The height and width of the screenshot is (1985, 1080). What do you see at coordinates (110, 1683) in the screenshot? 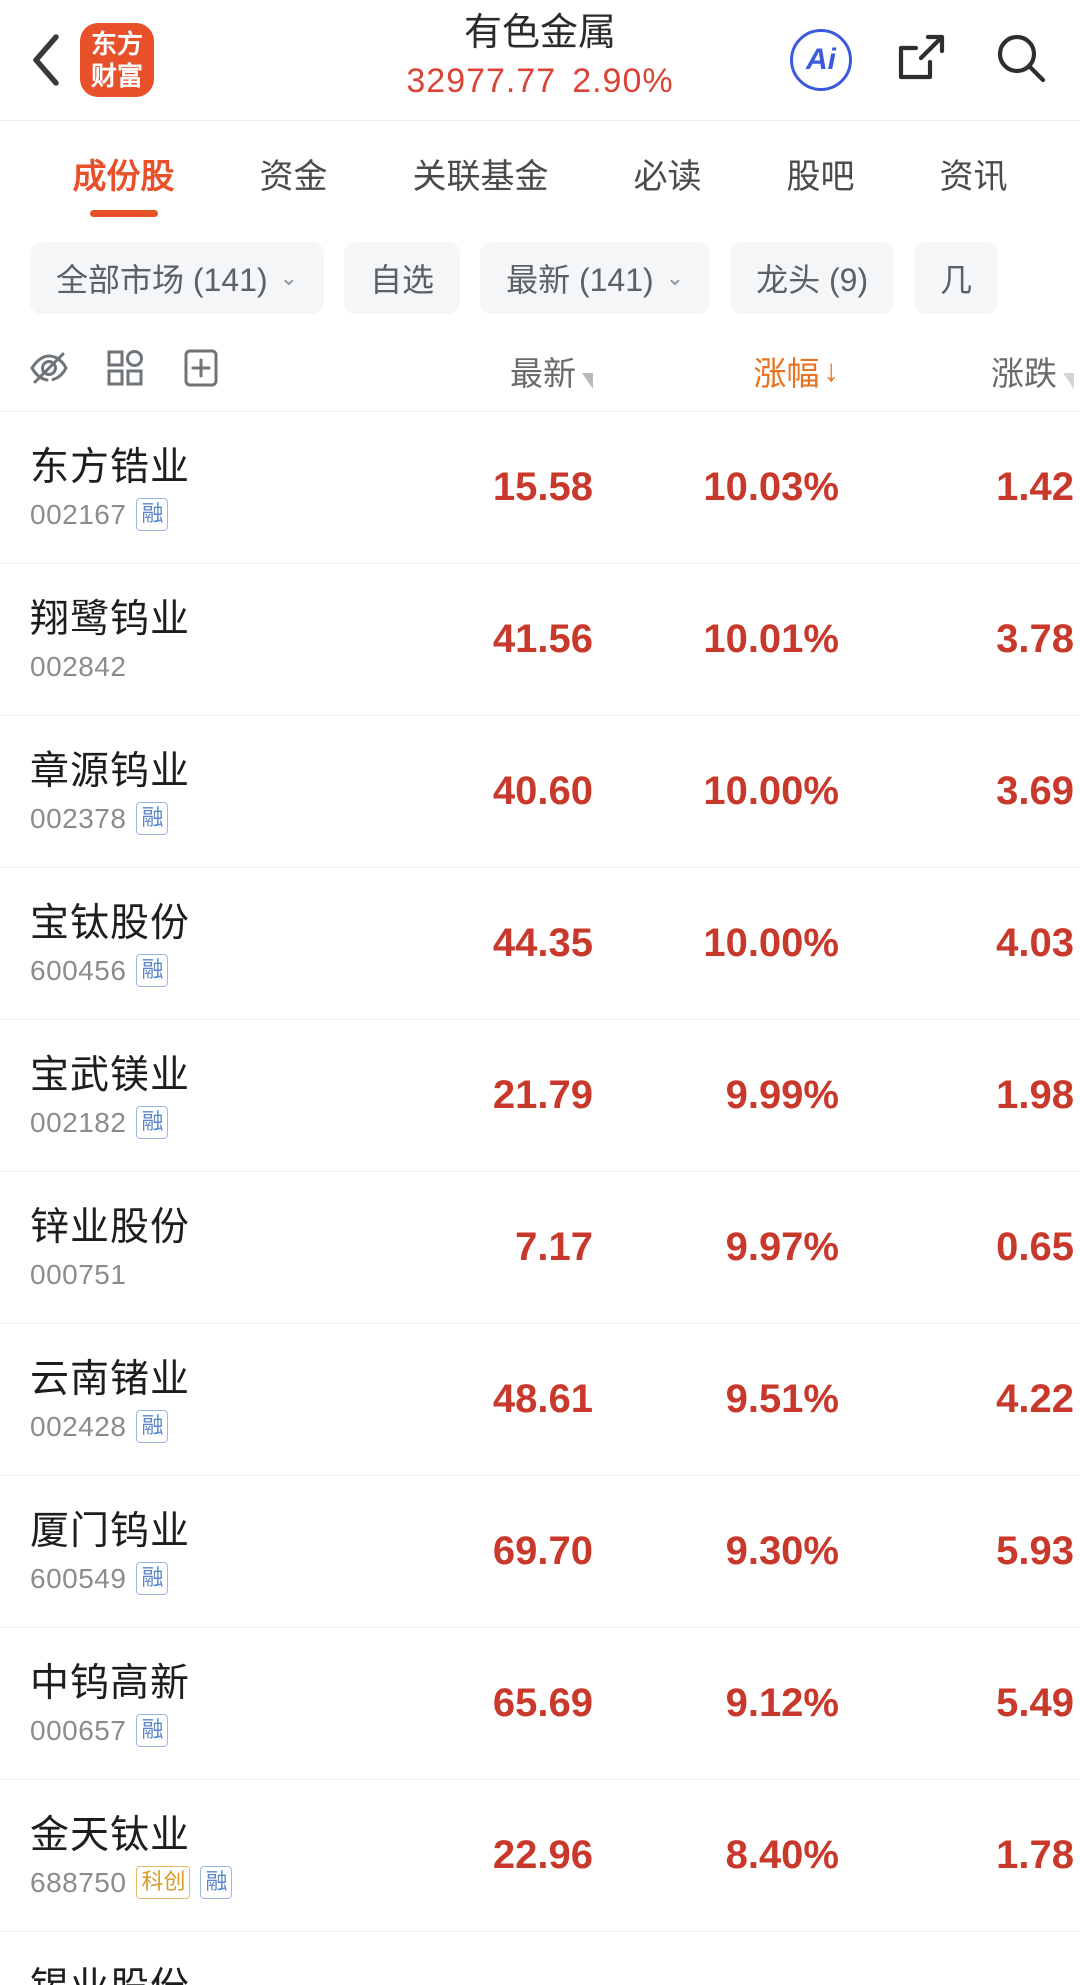
I see `stock-name: 中钨高新` at bounding box center [110, 1683].